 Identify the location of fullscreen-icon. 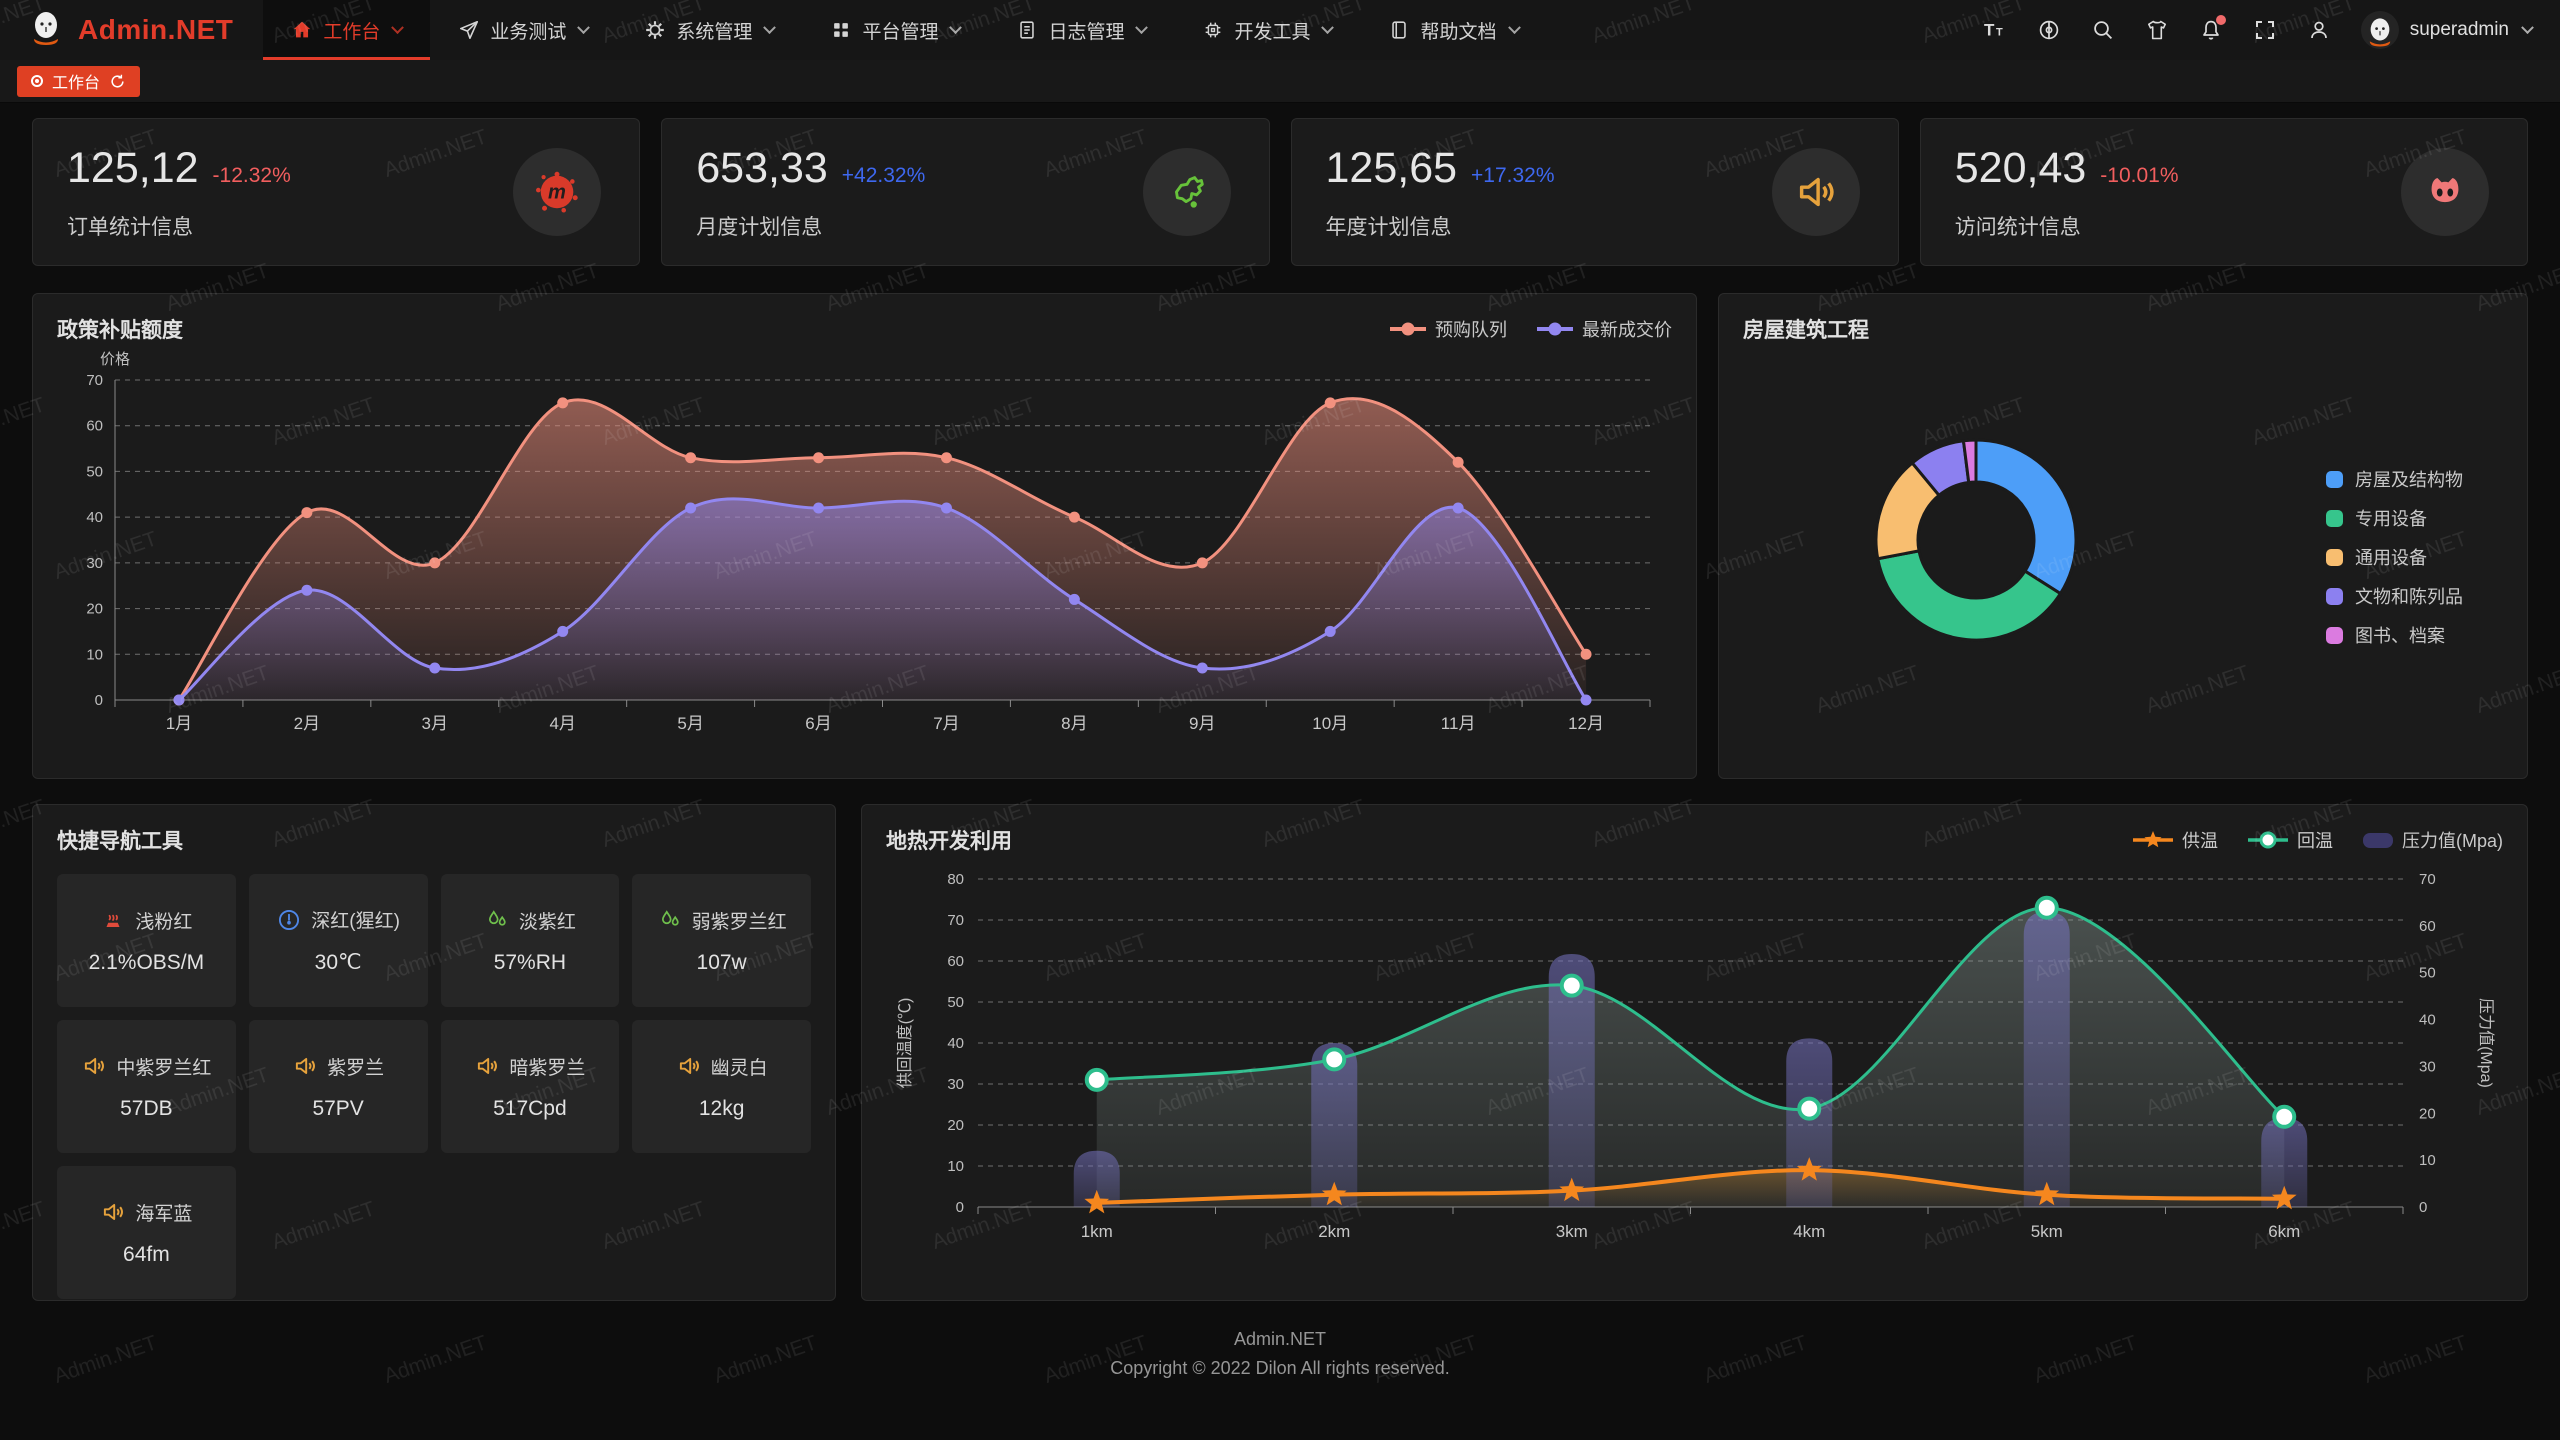
(2265, 30).